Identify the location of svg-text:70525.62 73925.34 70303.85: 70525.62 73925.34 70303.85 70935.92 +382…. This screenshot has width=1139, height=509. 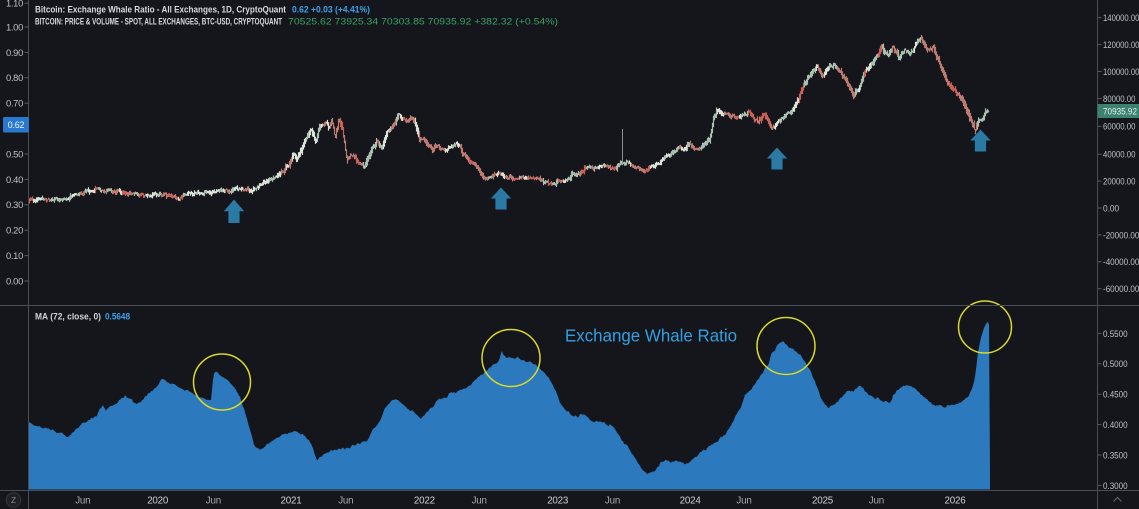
(423, 21).